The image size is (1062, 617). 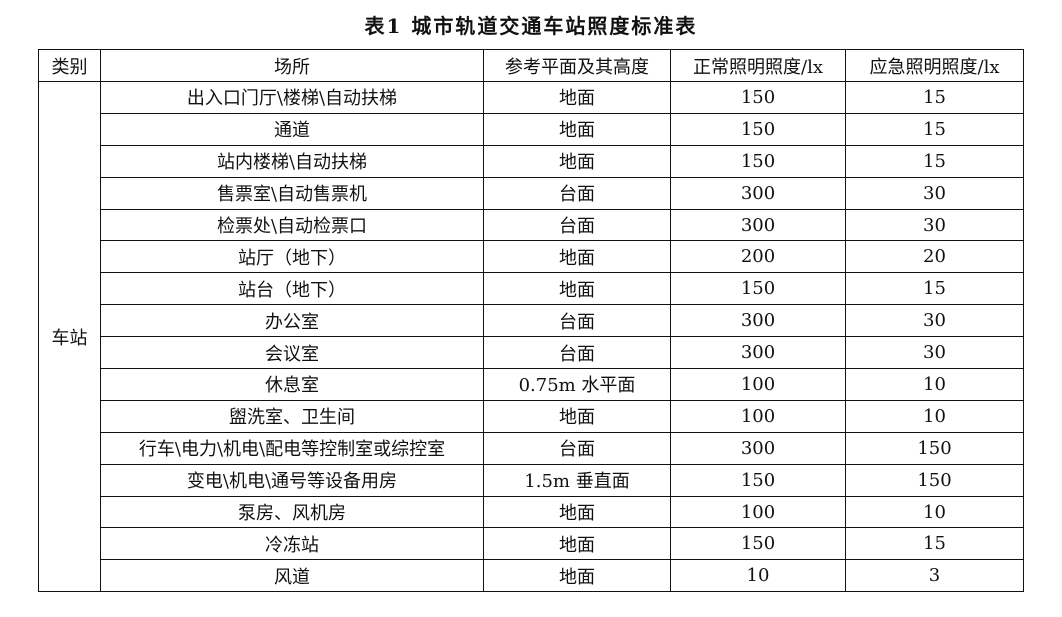 What do you see at coordinates (292, 384) in the screenshot?
I see `place-cell: 休息室` at bounding box center [292, 384].